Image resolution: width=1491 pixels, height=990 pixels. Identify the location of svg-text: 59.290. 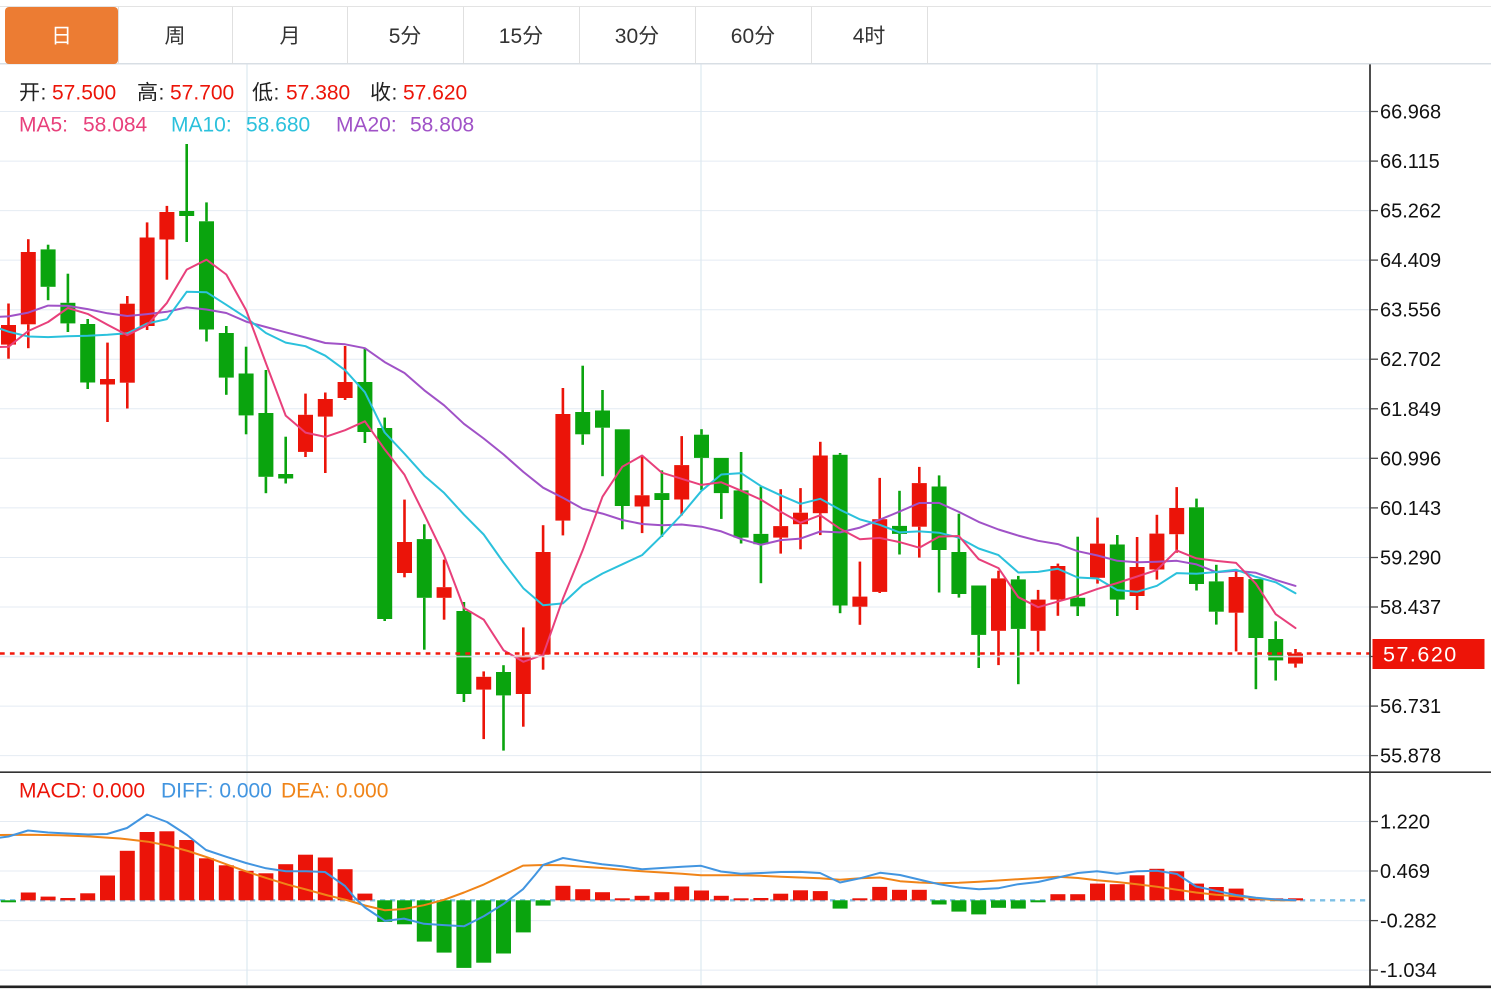
(1410, 559).